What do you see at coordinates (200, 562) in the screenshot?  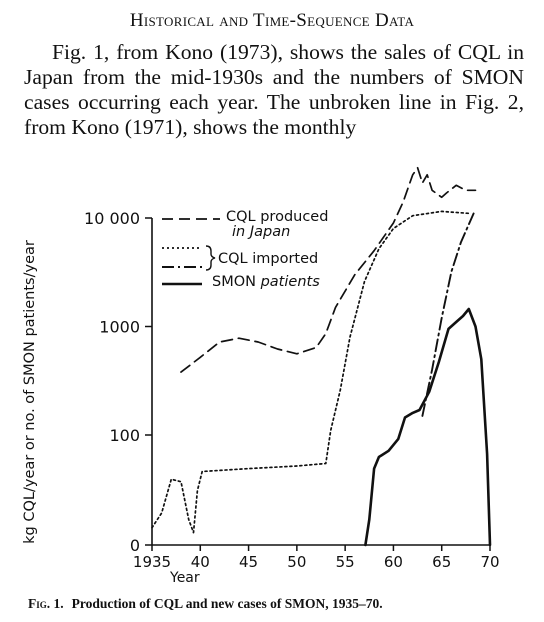 I see `x-tick-label: 40` at bounding box center [200, 562].